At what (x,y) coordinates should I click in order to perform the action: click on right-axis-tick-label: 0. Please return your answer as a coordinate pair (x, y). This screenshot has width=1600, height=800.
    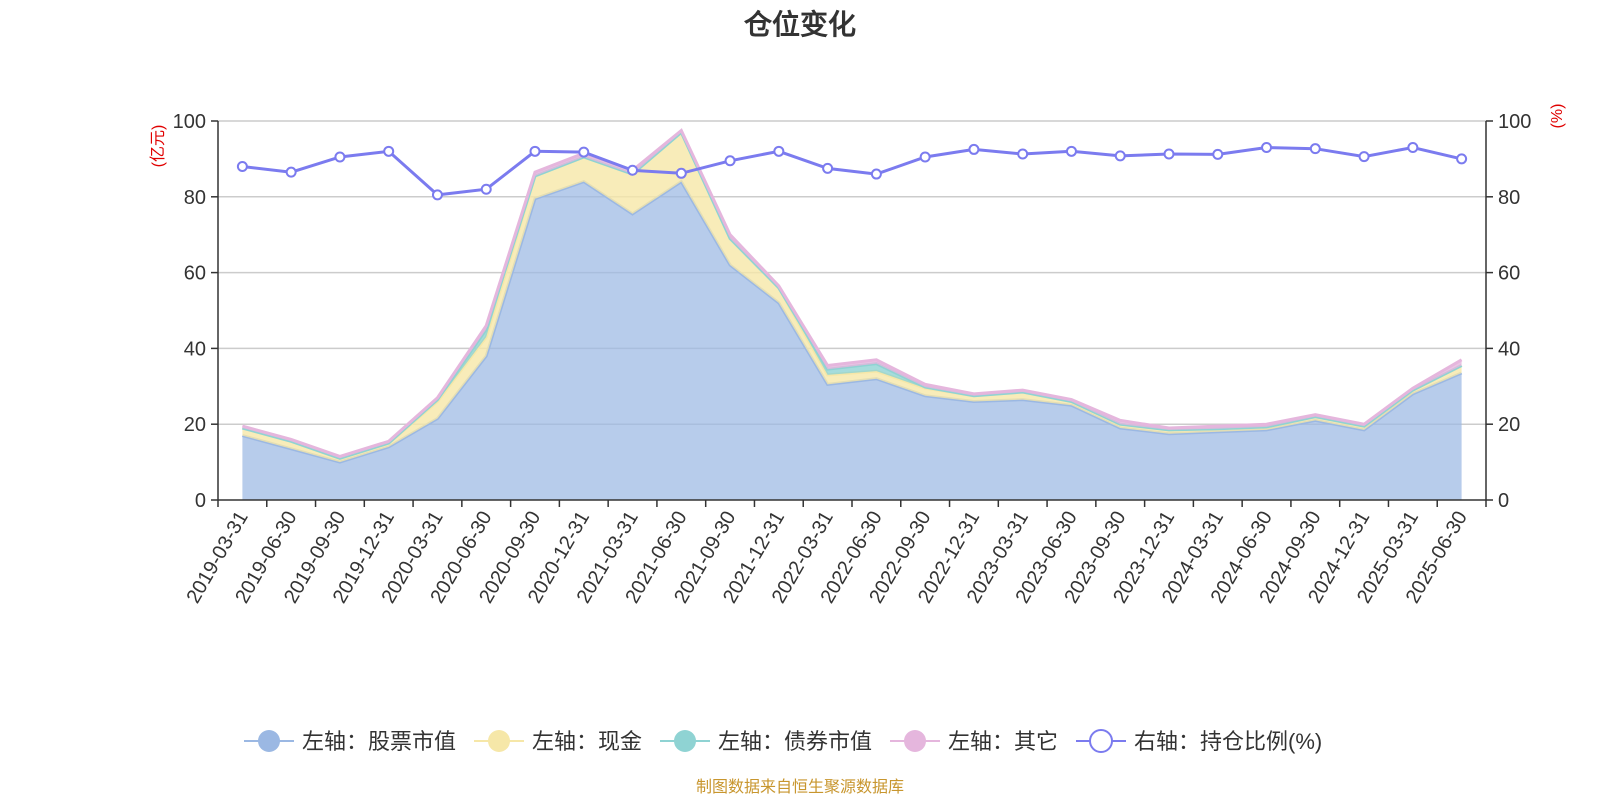
    Looking at the image, I should click on (1503, 501).